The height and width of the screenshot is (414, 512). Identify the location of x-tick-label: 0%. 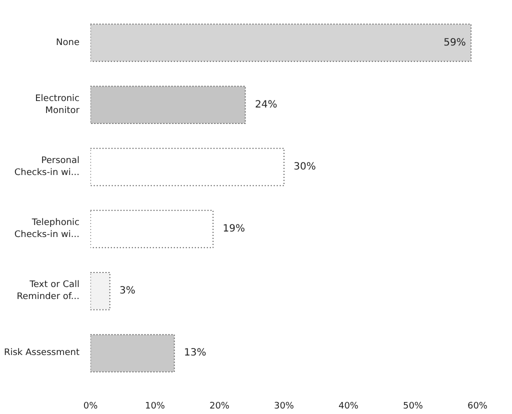
(90, 407).